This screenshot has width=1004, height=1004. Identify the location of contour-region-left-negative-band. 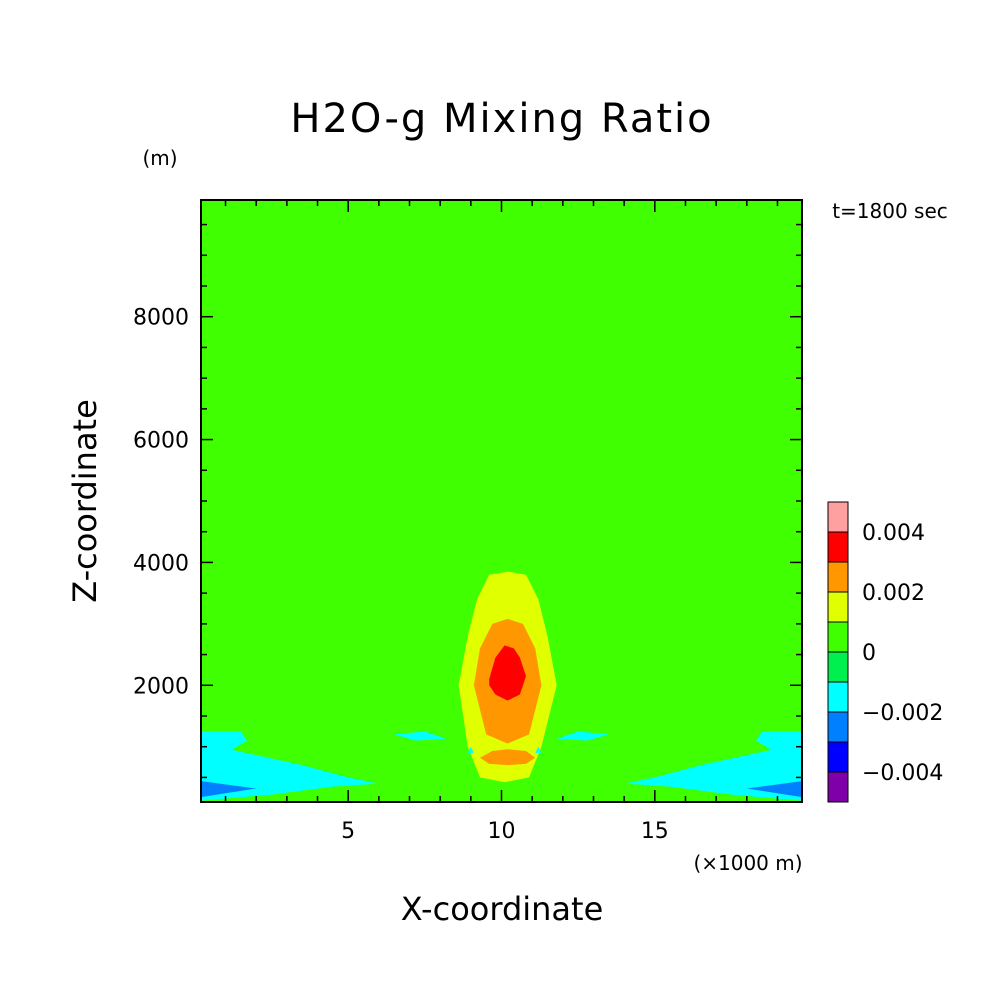
(290, 766).